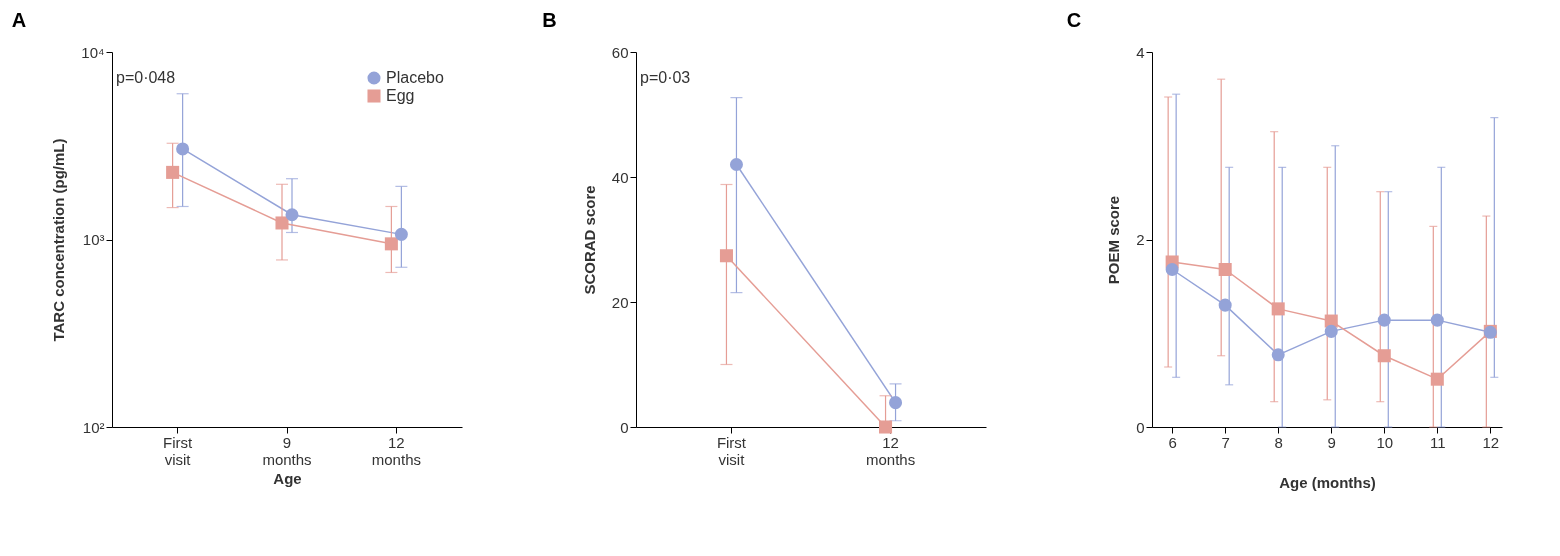 Image resolution: width=1560 pixels, height=556 pixels. I want to click on x-axis-title: Age, so click(287, 478).